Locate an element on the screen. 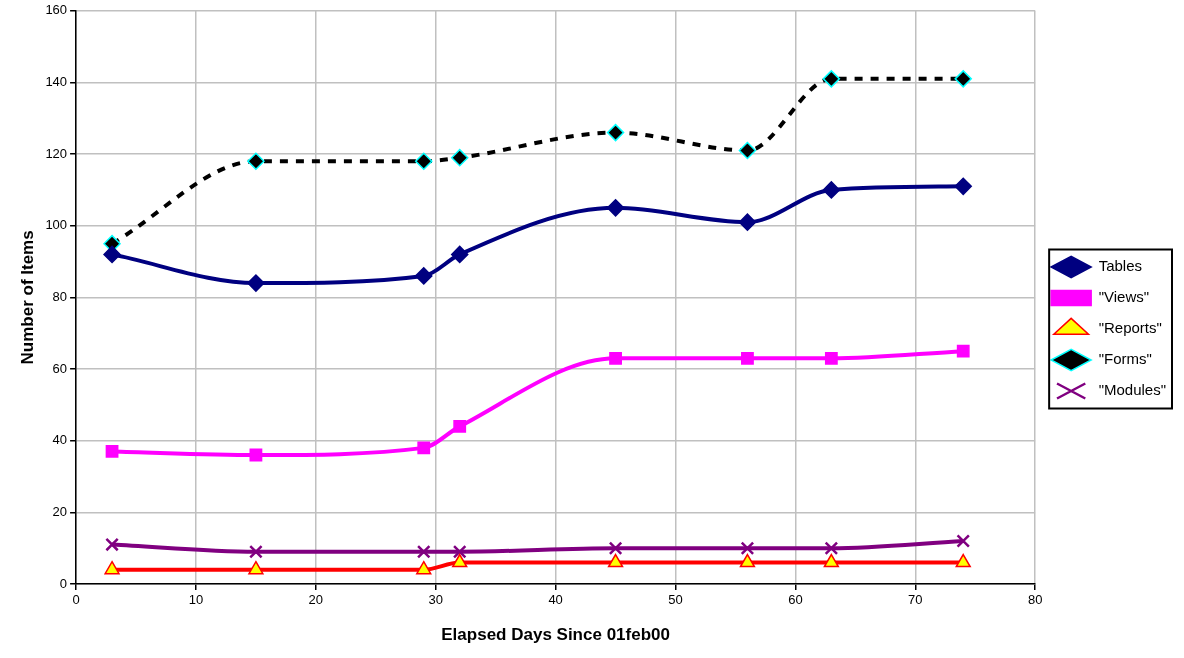 Image resolution: width=1184 pixels, height=658 pixels. legend-label: "Forms" is located at coordinates (1125, 359).